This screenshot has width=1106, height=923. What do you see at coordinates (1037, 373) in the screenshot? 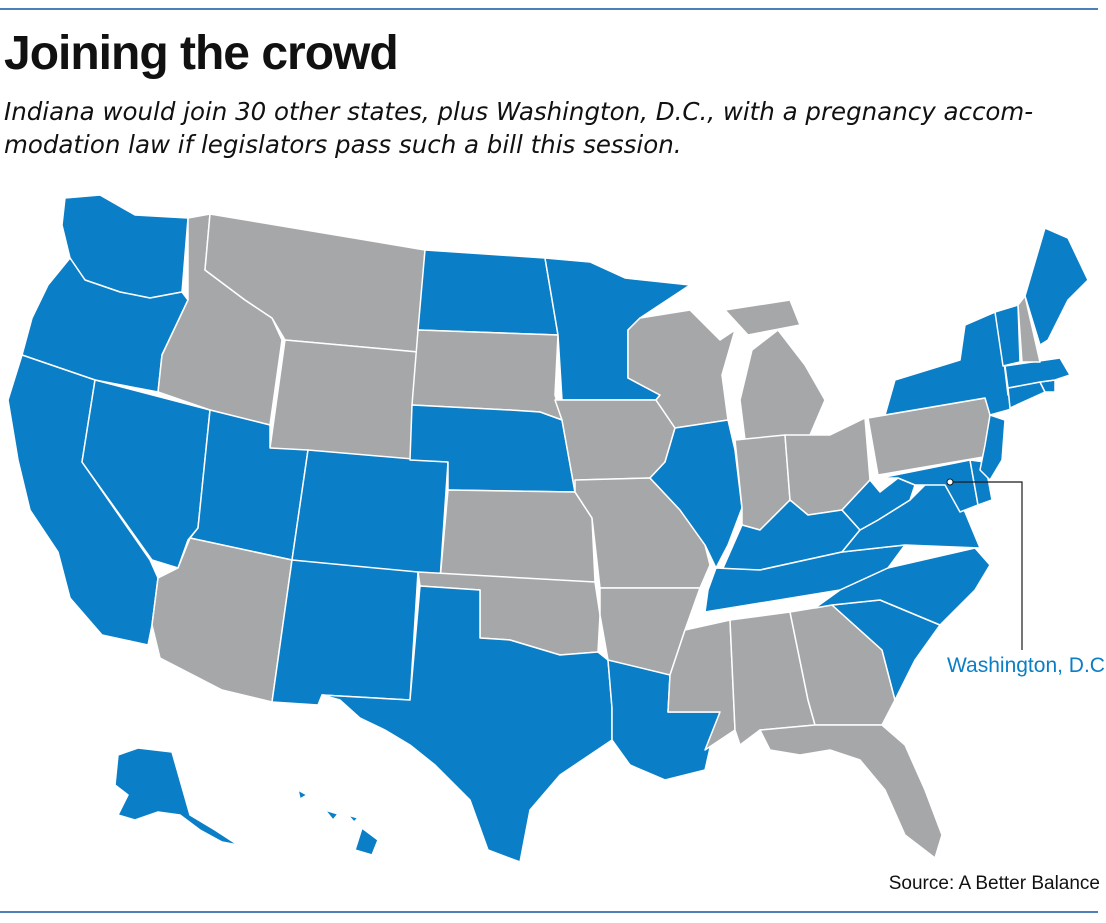
I see `state-massachusetts` at bounding box center [1037, 373].